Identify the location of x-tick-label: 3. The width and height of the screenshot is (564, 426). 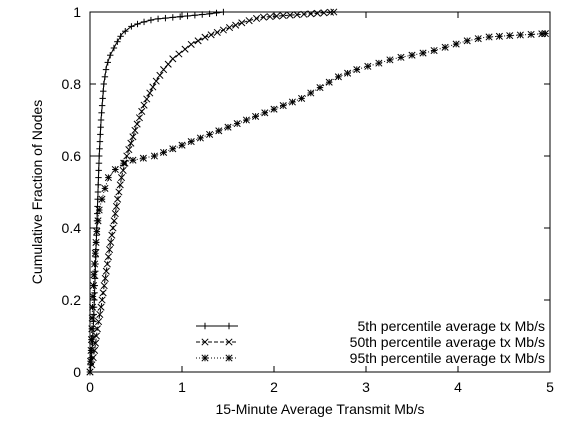
(366, 387).